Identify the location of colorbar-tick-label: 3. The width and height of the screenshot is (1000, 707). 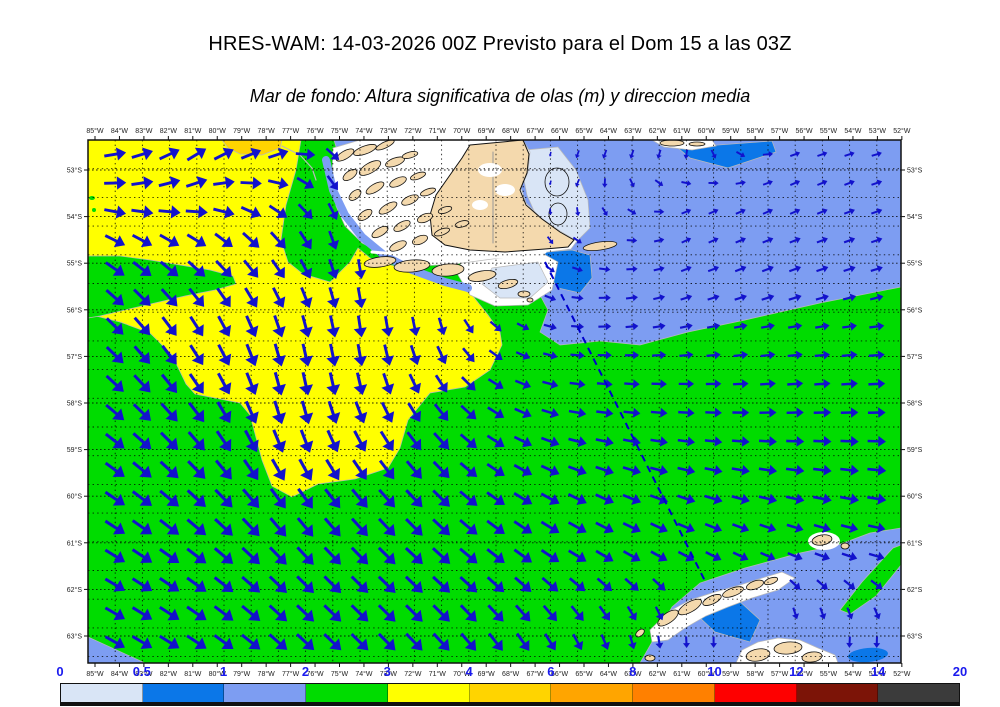
(387, 671).